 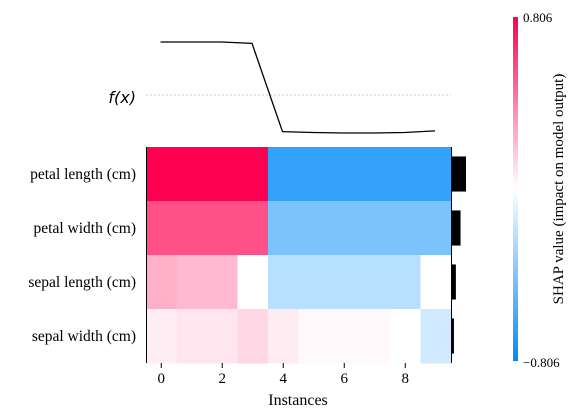 I want to click on colorbar-title: SHAP value (impact on model output), so click(x=559, y=189).